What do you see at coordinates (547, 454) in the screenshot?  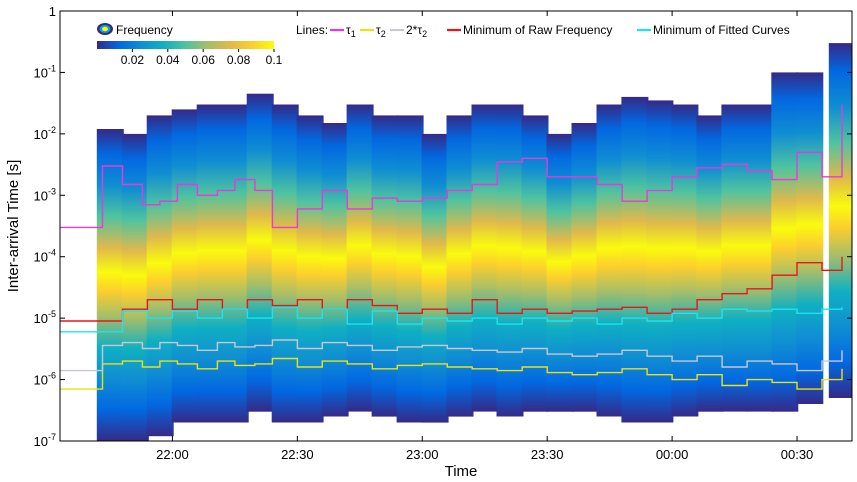 I see `x-tick-label: 23:30` at bounding box center [547, 454].